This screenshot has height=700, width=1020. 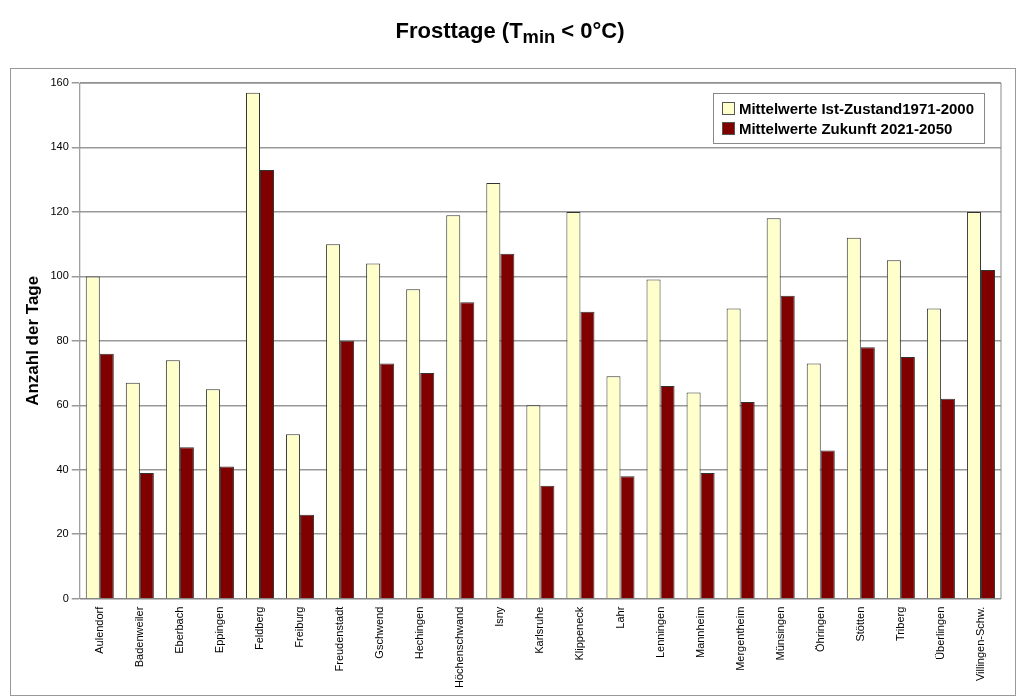 What do you see at coordinates (178, 630) in the screenshot?
I see `x-tick-label: Eberbach` at bounding box center [178, 630].